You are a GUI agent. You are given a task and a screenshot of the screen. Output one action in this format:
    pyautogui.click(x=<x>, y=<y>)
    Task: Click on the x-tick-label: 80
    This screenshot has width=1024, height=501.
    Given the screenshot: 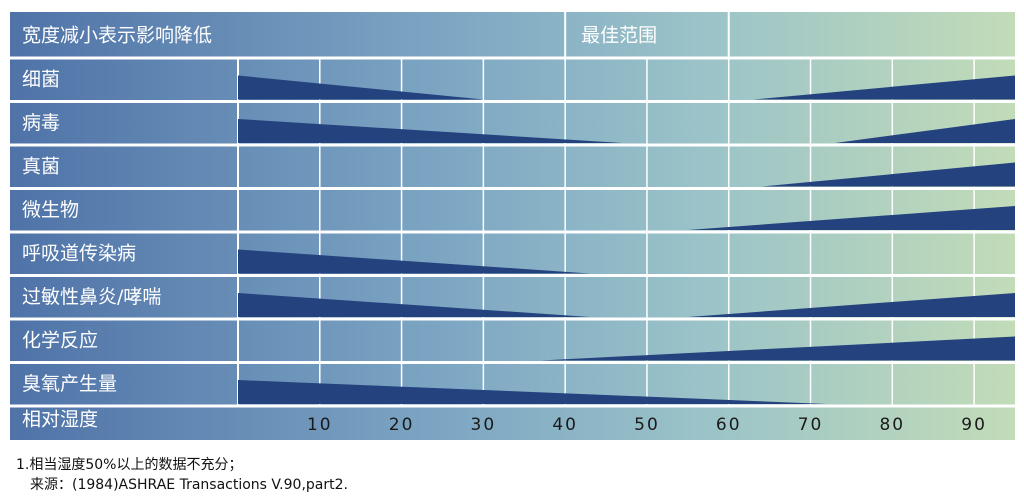 What is the action you would take?
    pyautogui.click(x=892, y=425)
    